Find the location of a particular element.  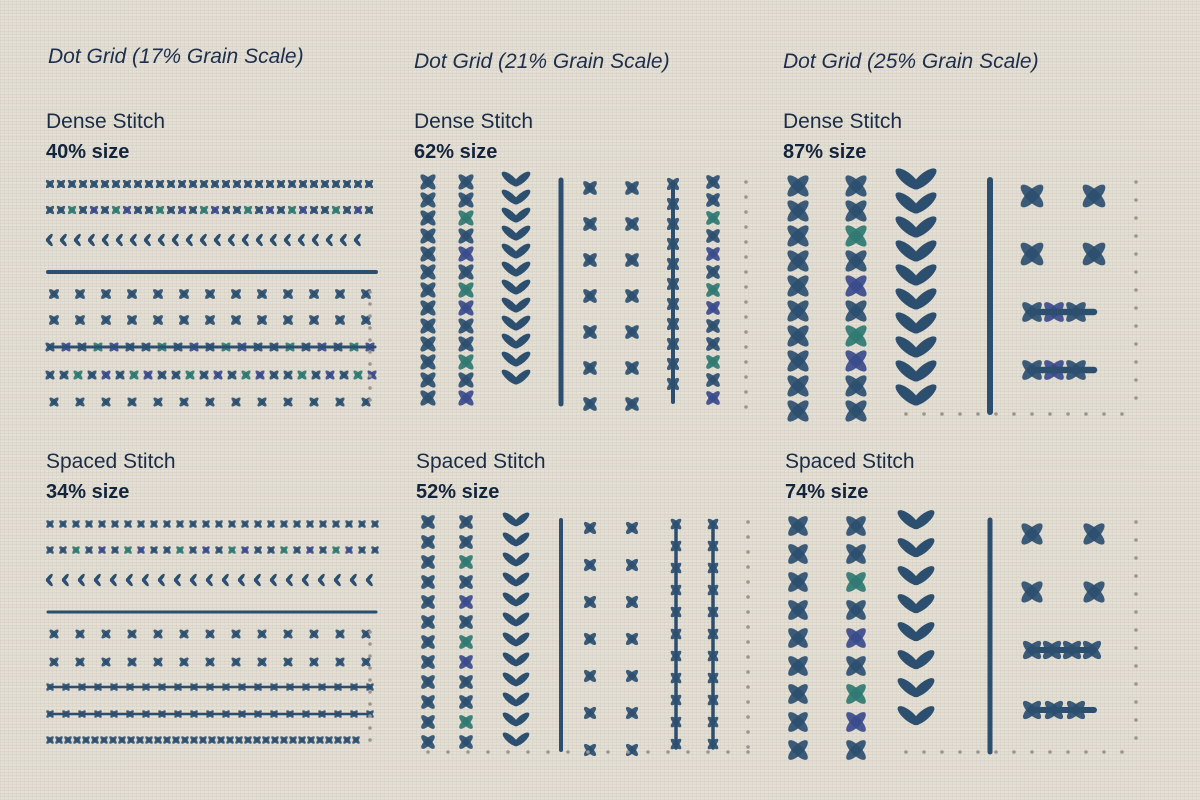

spaced-stitch-label-2: Spaced Stitch is located at coordinates (481, 461).